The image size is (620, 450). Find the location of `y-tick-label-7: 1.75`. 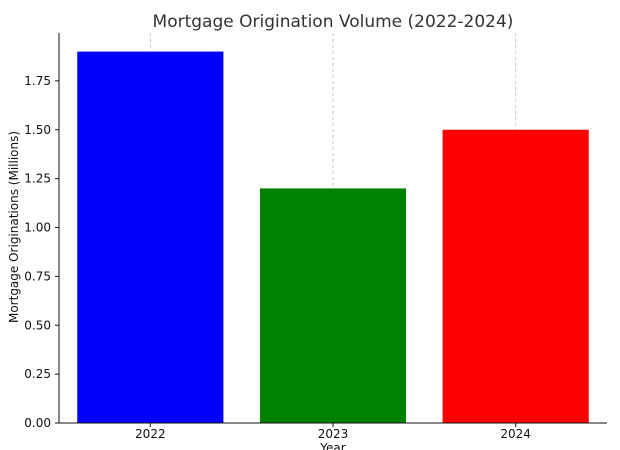

y-tick-label-7: 1.75 is located at coordinates (37, 81).